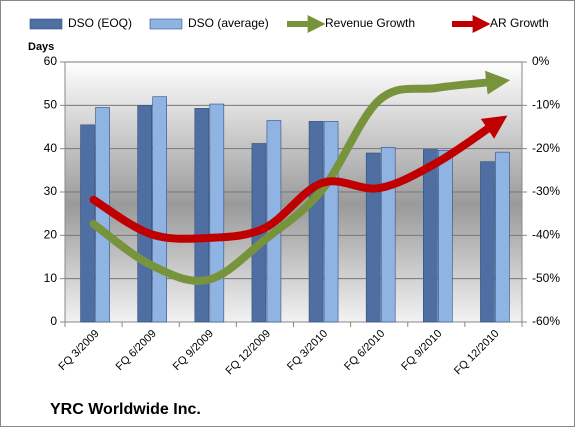 The height and width of the screenshot is (427, 575). I want to click on y-tick-label: 50, so click(51, 105).